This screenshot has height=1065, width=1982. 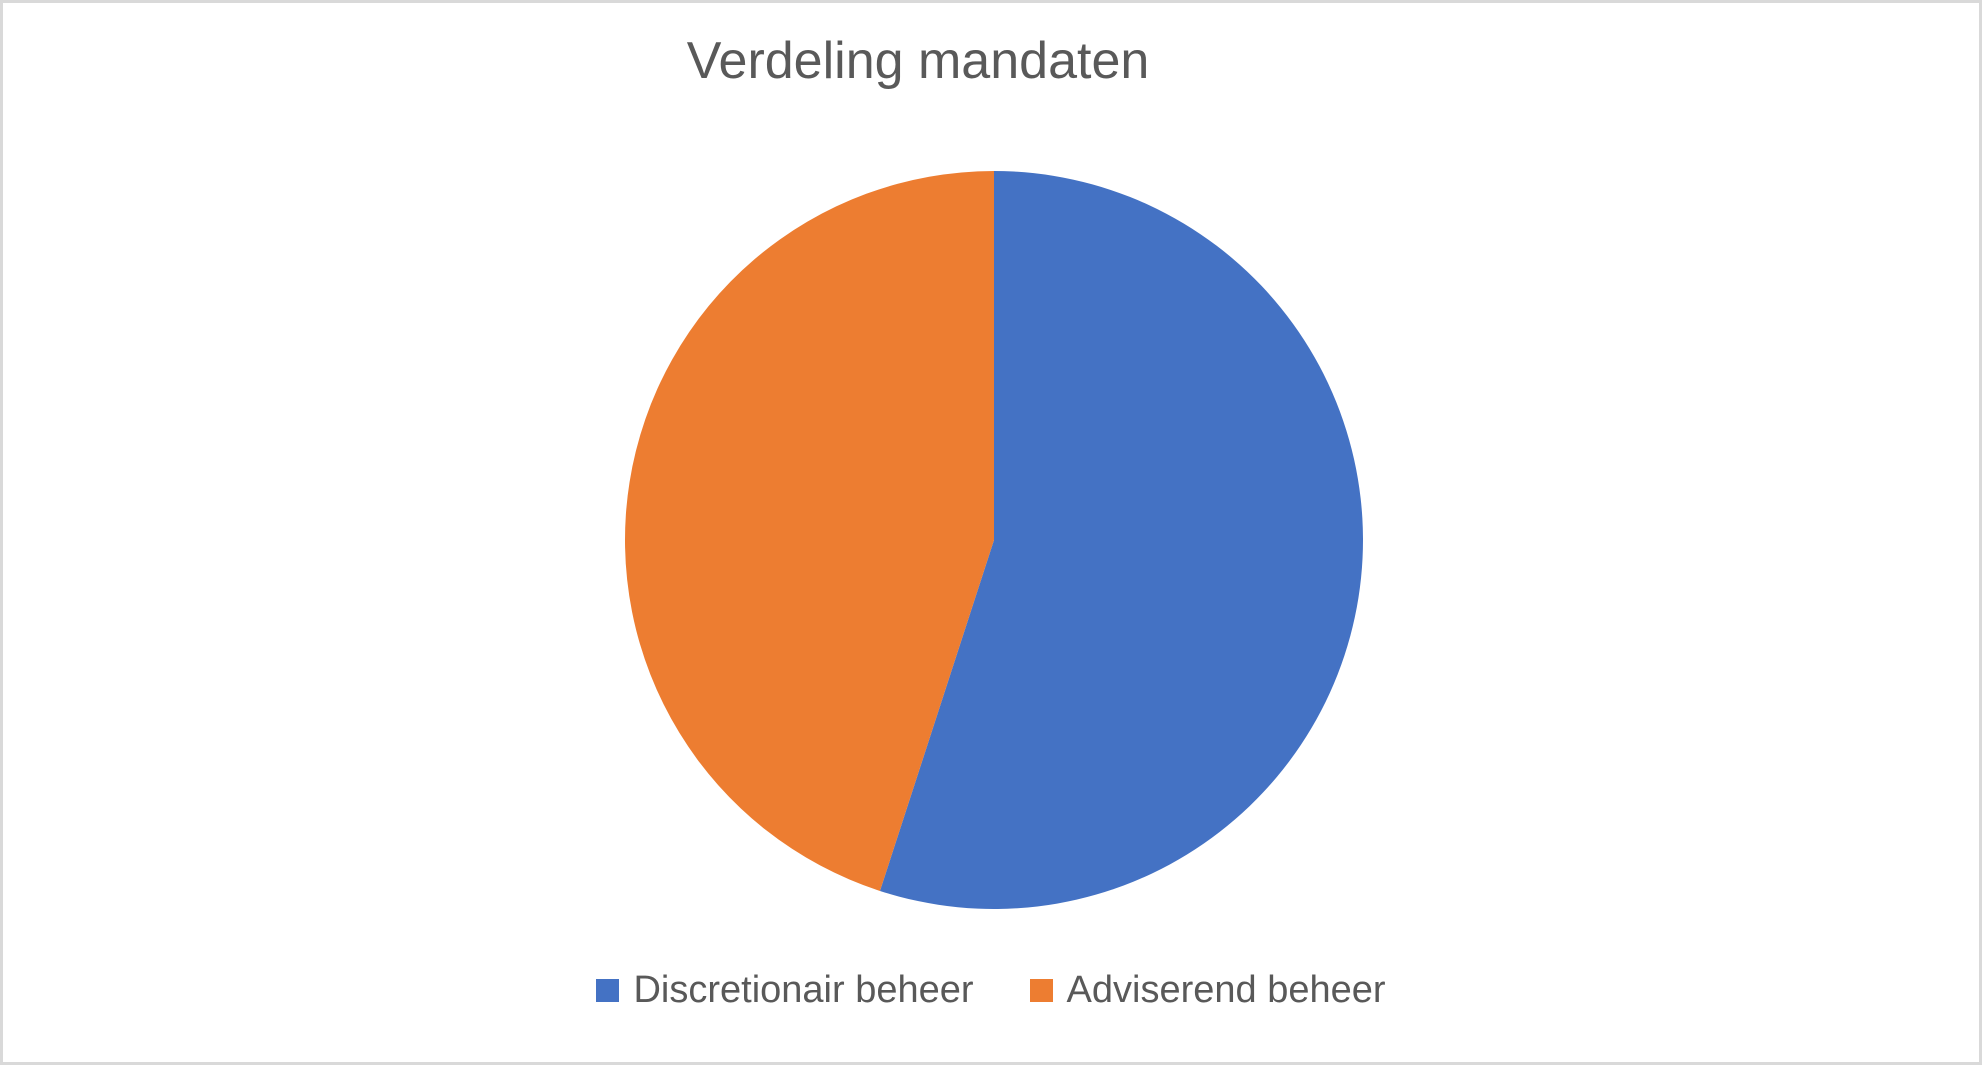 What do you see at coordinates (918, 61) in the screenshot?
I see `chart-title: Verdeling mandaten` at bounding box center [918, 61].